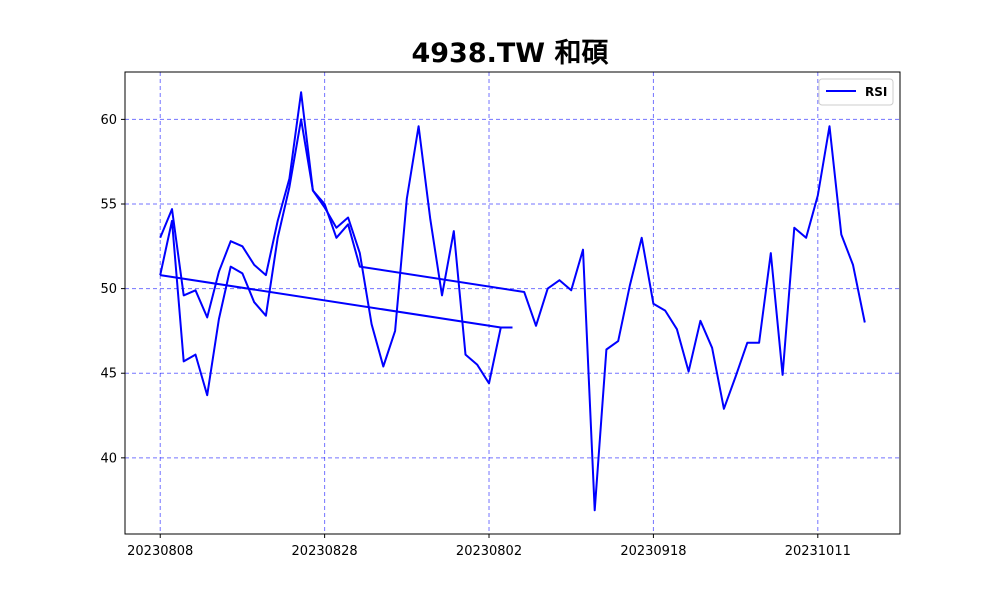  Describe the element at coordinates (108, 374) in the screenshot. I see `y-tick-label: 45` at that location.